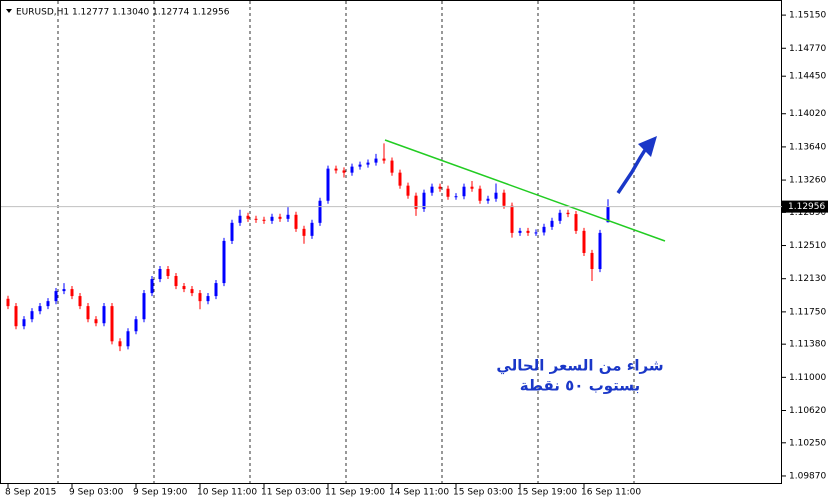 The image size is (828, 500). I want to click on trend-line, so click(525, 190).